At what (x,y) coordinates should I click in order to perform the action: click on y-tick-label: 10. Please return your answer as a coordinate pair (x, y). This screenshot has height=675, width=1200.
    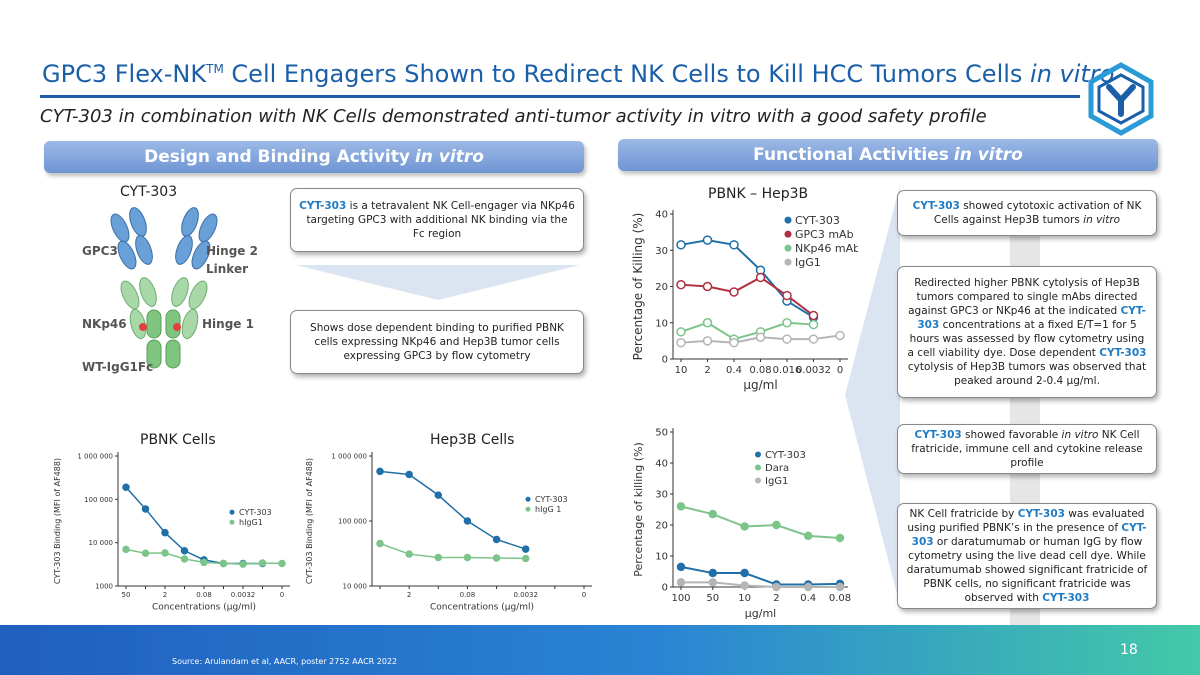
    Looking at the image, I should click on (661, 323).